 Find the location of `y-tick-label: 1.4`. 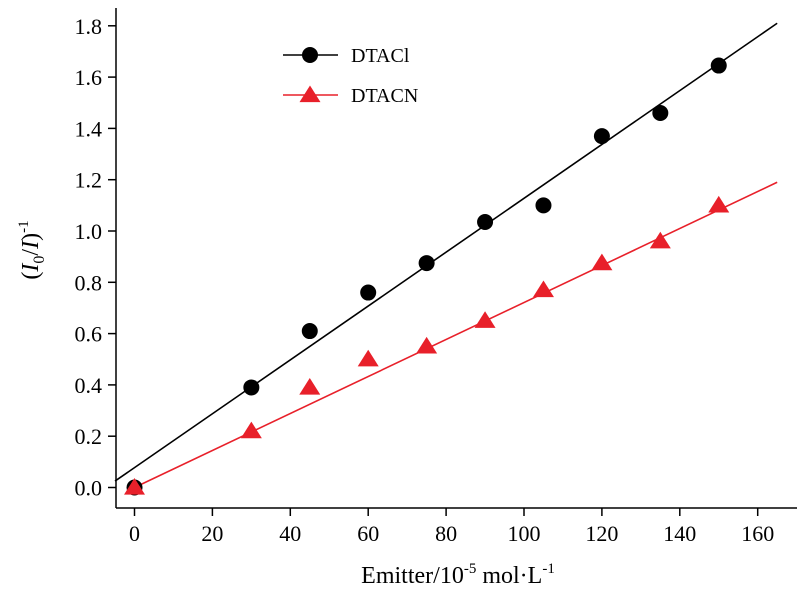

y-tick-label: 1.4 is located at coordinates (89, 128).